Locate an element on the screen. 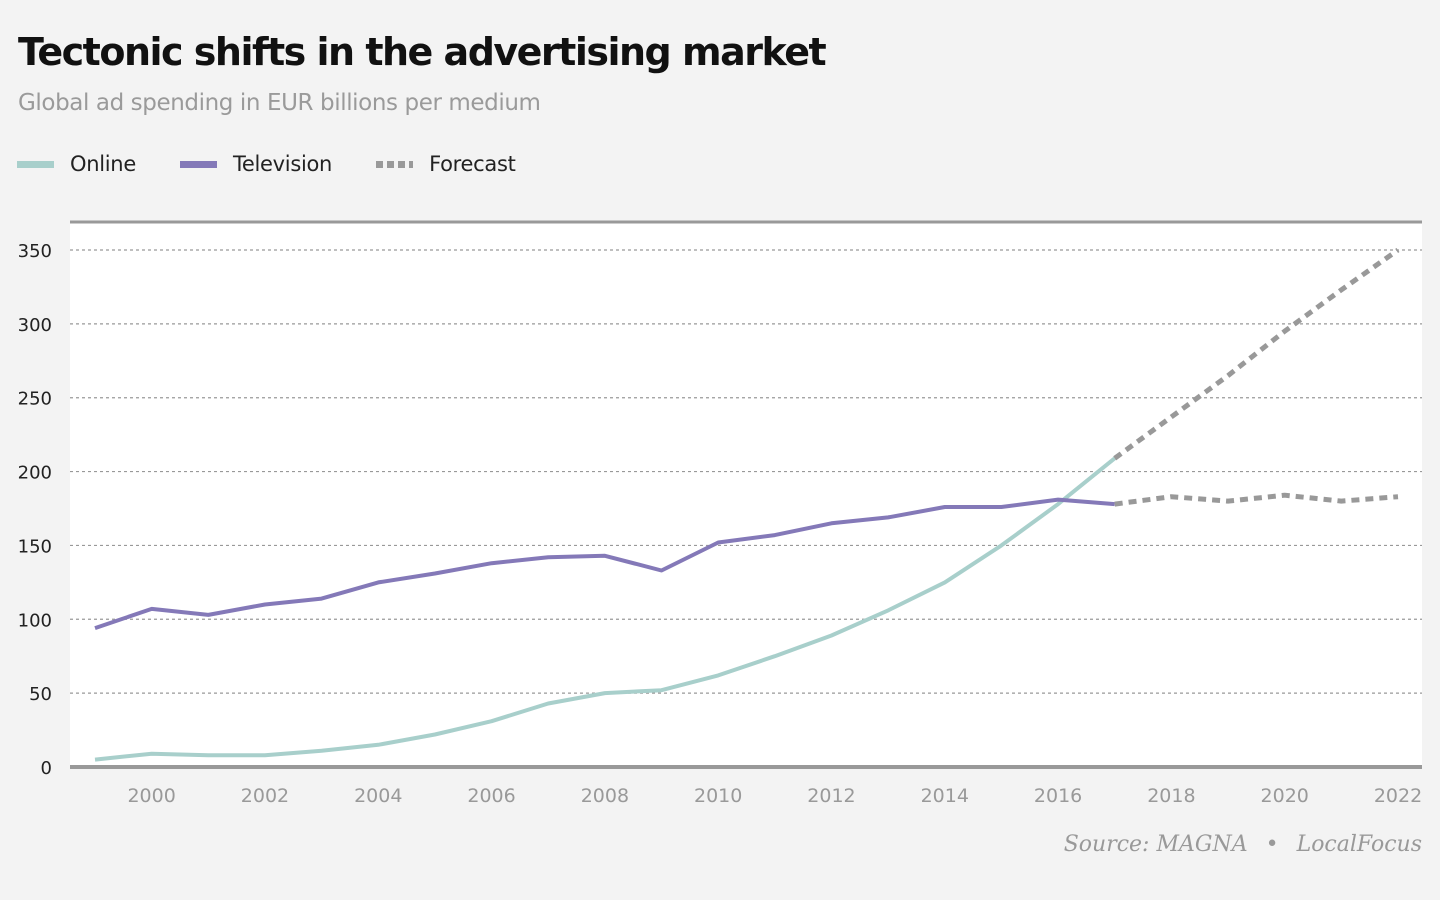 The height and width of the screenshot is (900, 1440). x-tick-label: 2010 is located at coordinates (718, 796).